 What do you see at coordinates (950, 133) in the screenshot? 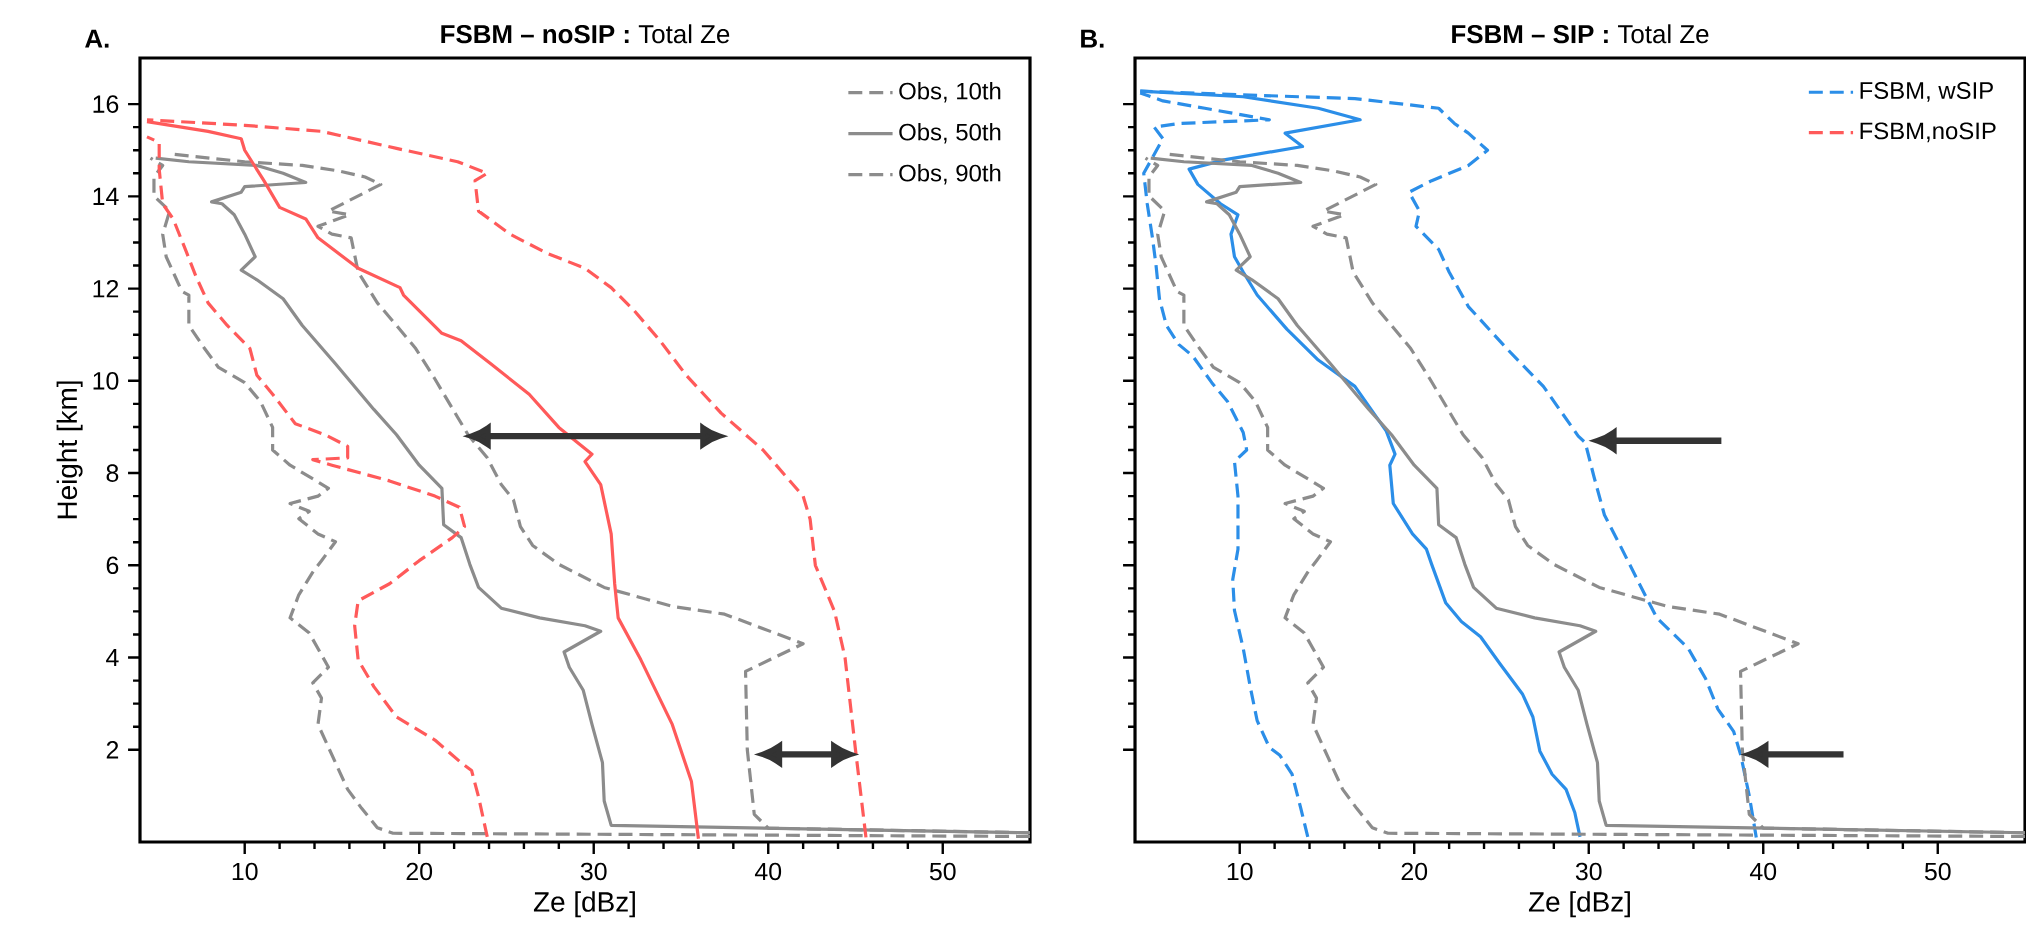
I see `legend-label: Obs, 50th` at bounding box center [950, 133].